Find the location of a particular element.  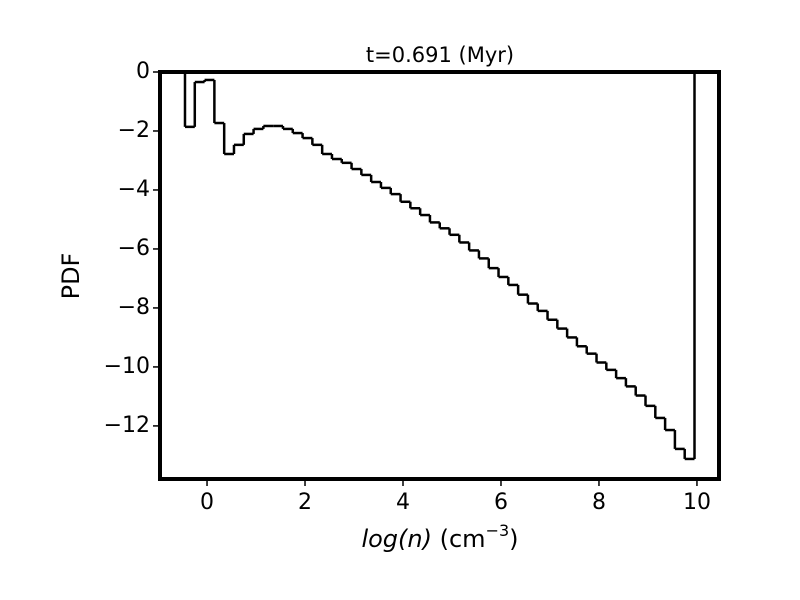

chart-title: t=0.691 (Myr) is located at coordinates (440, 55).